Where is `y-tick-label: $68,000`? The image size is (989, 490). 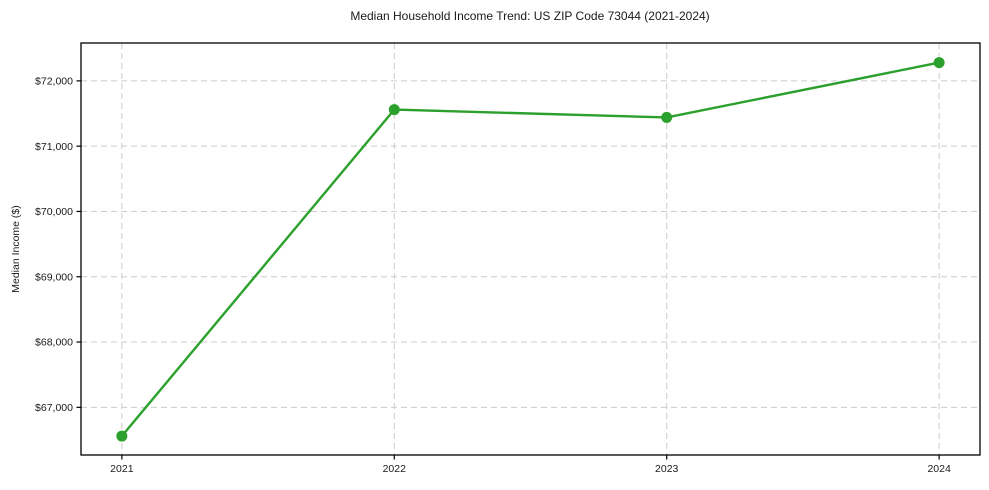 y-tick-label: $68,000 is located at coordinates (54, 343).